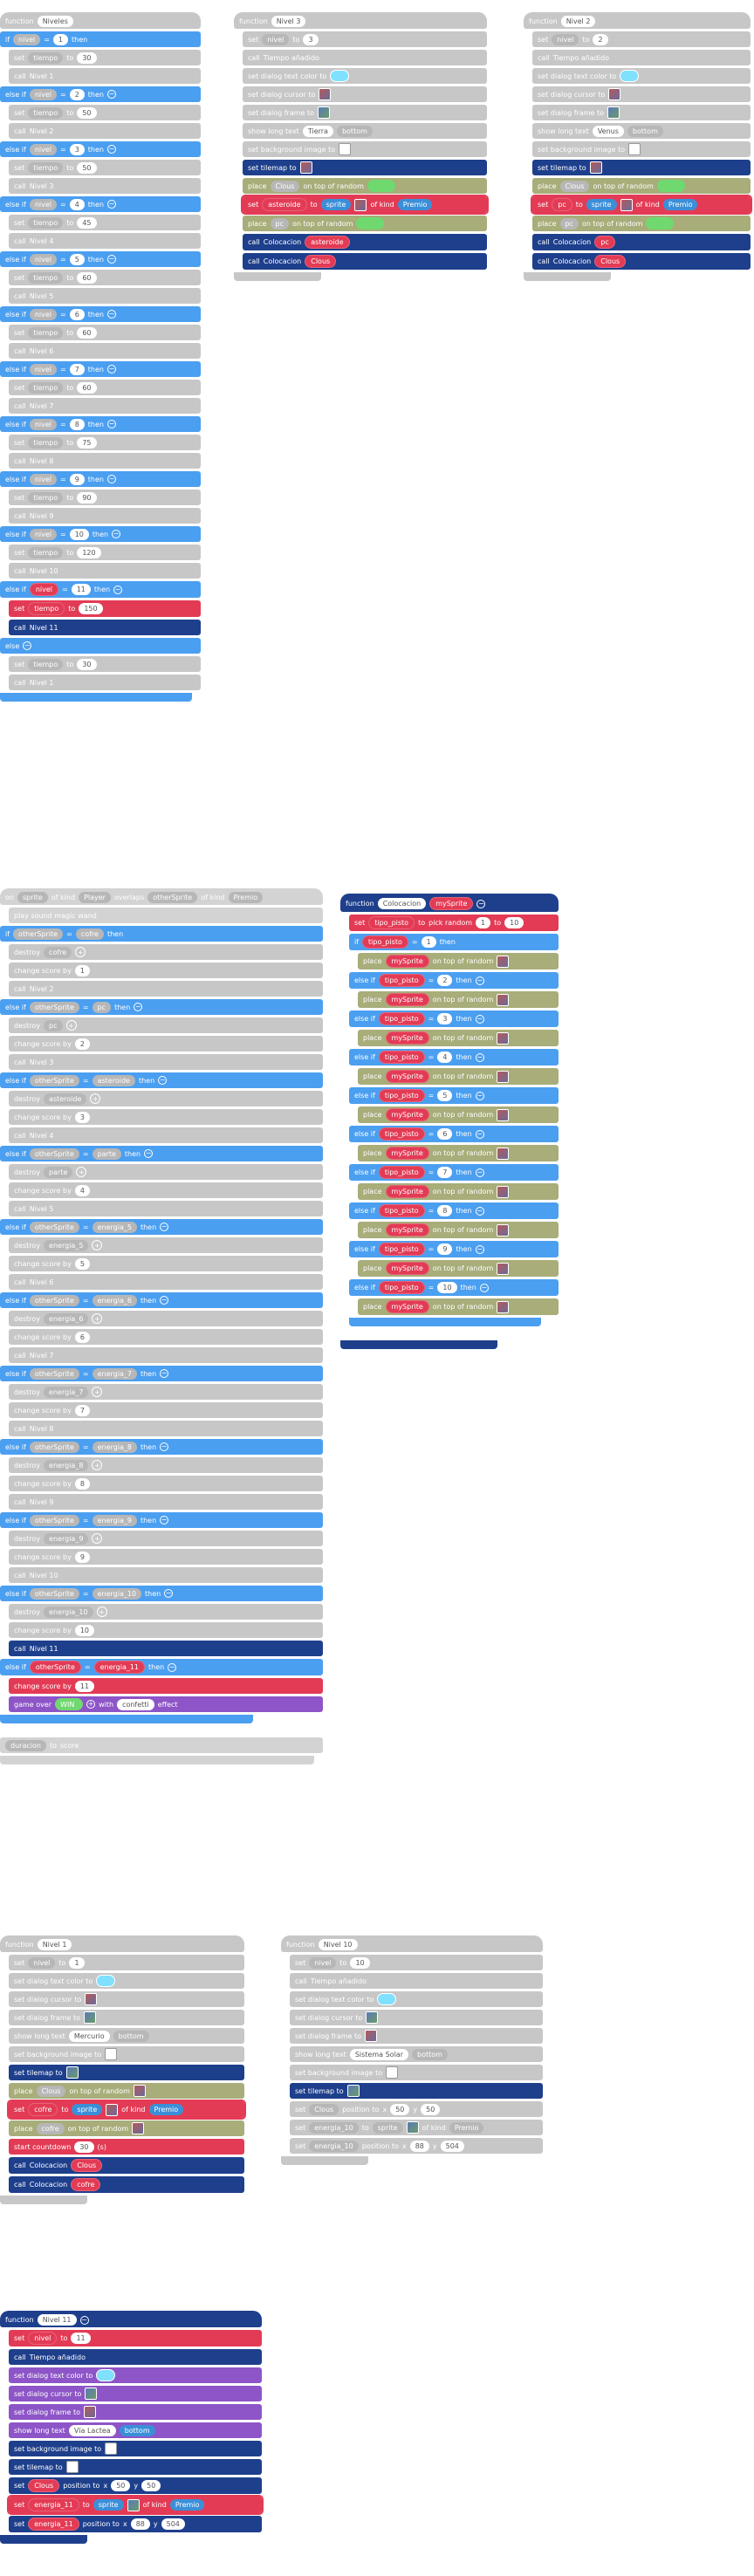  I want to click on nivel-number: 7, so click(77, 369).